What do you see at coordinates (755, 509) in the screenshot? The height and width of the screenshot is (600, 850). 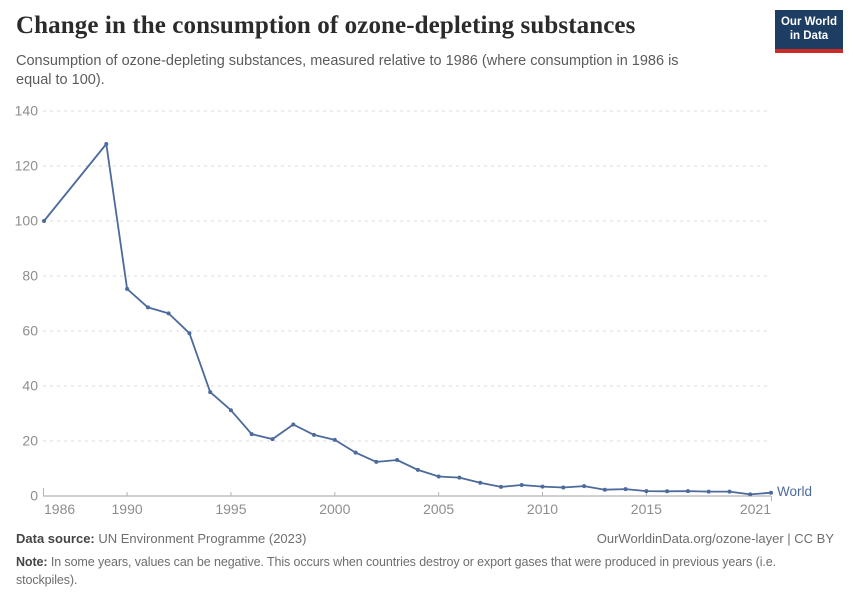 I see `x-tick-label: 2021` at bounding box center [755, 509].